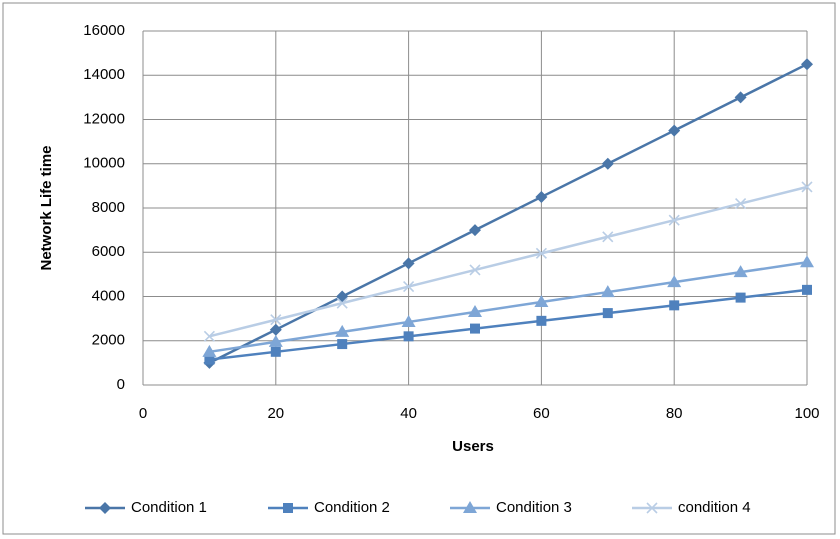 Image resolution: width=840 pixels, height=539 pixels. Describe the element at coordinates (104, 163) in the screenshot. I see `y-tick-label: 10000` at that location.